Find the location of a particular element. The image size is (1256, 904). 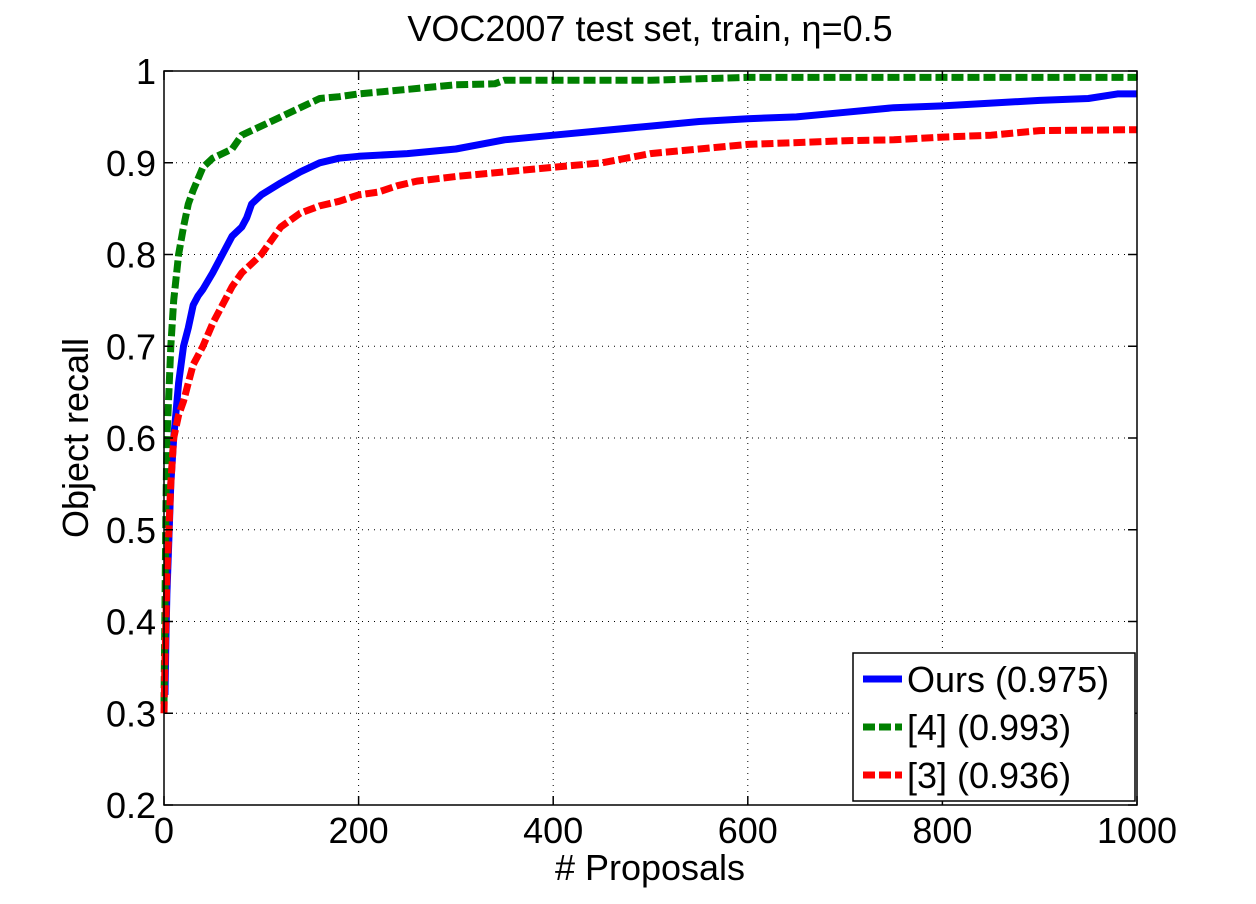

x-axis-label: # Proposals is located at coordinates (650, 867).